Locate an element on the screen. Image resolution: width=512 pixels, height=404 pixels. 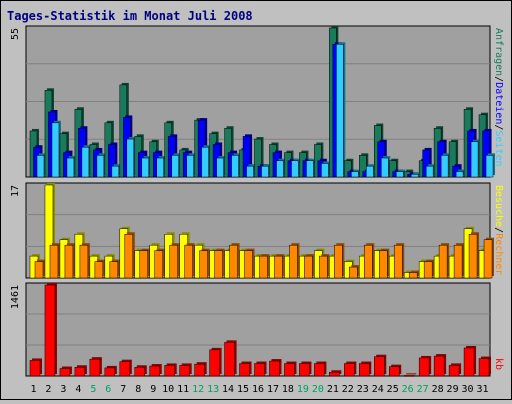
x-axis-day-label: 24 is located at coordinates (378, 389).